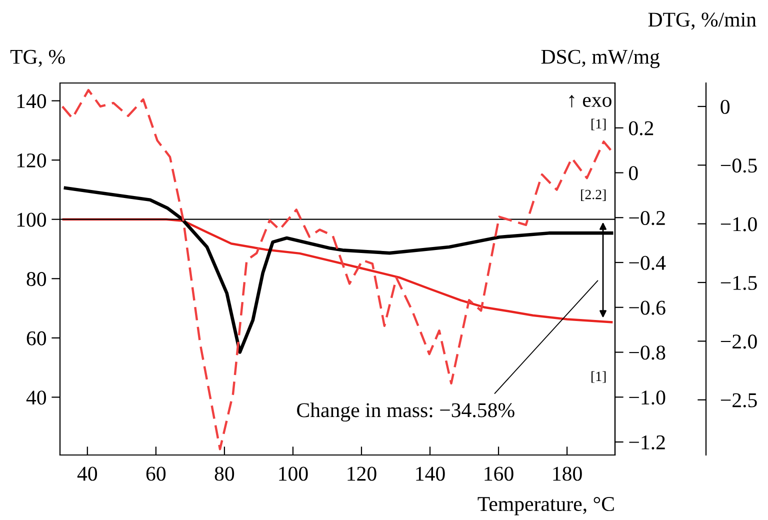 The height and width of the screenshot is (520, 768). Describe the element at coordinates (738, 341) in the screenshot. I see `y3-tick-label: −2.0` at that location.